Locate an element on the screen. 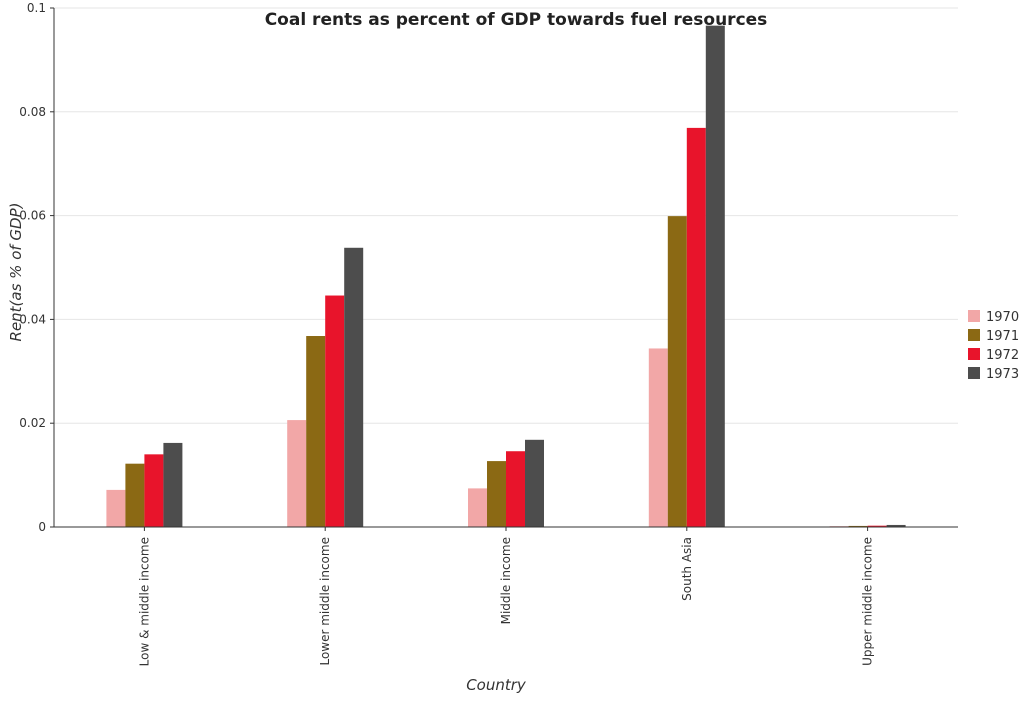 This screenshot has width=1033, height=704. x-tick-label: Lower middle income is located at coordinates (325, 601).